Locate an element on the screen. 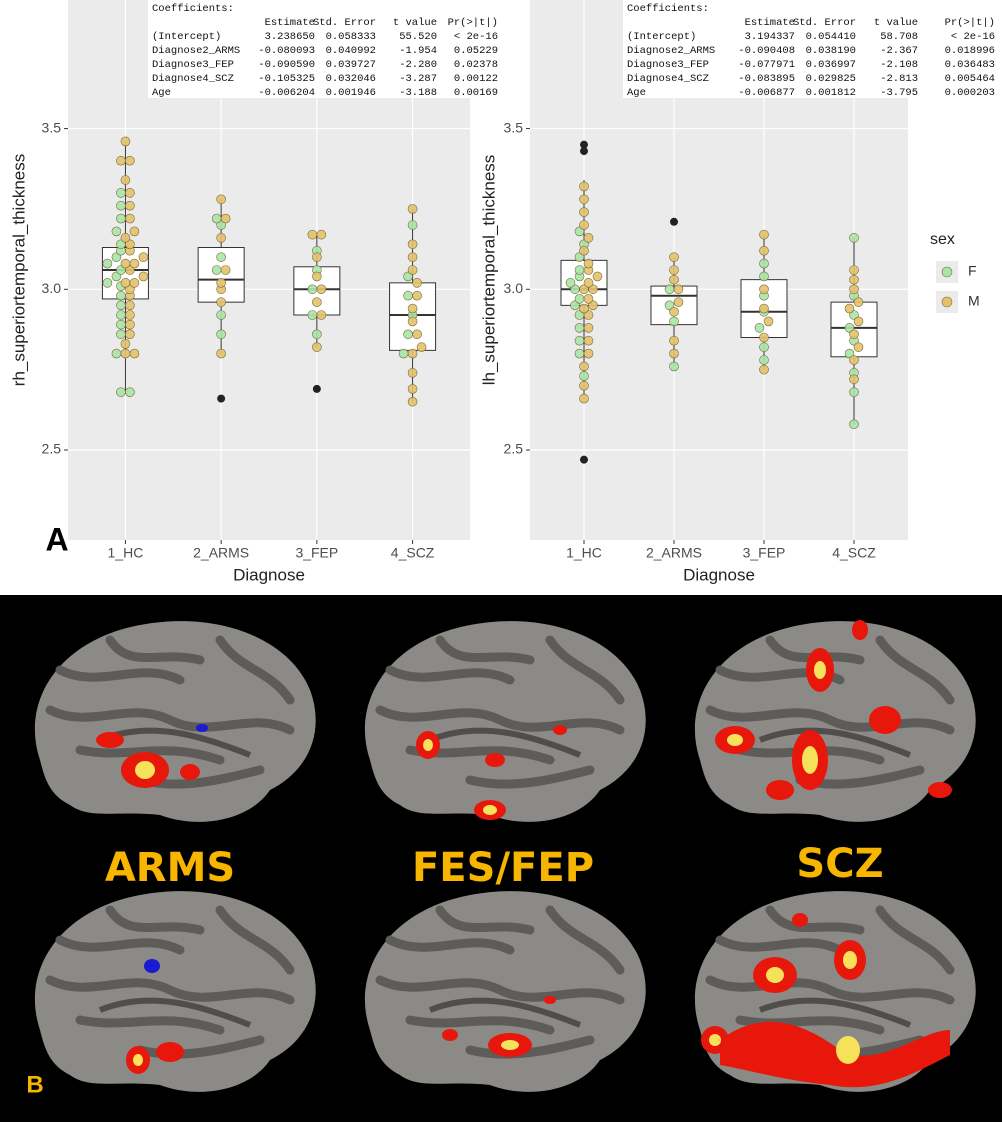 The height and width of the screenshot is (1122, 1002). y-tick-label: 3.5 is located at coordinates (52, 127).